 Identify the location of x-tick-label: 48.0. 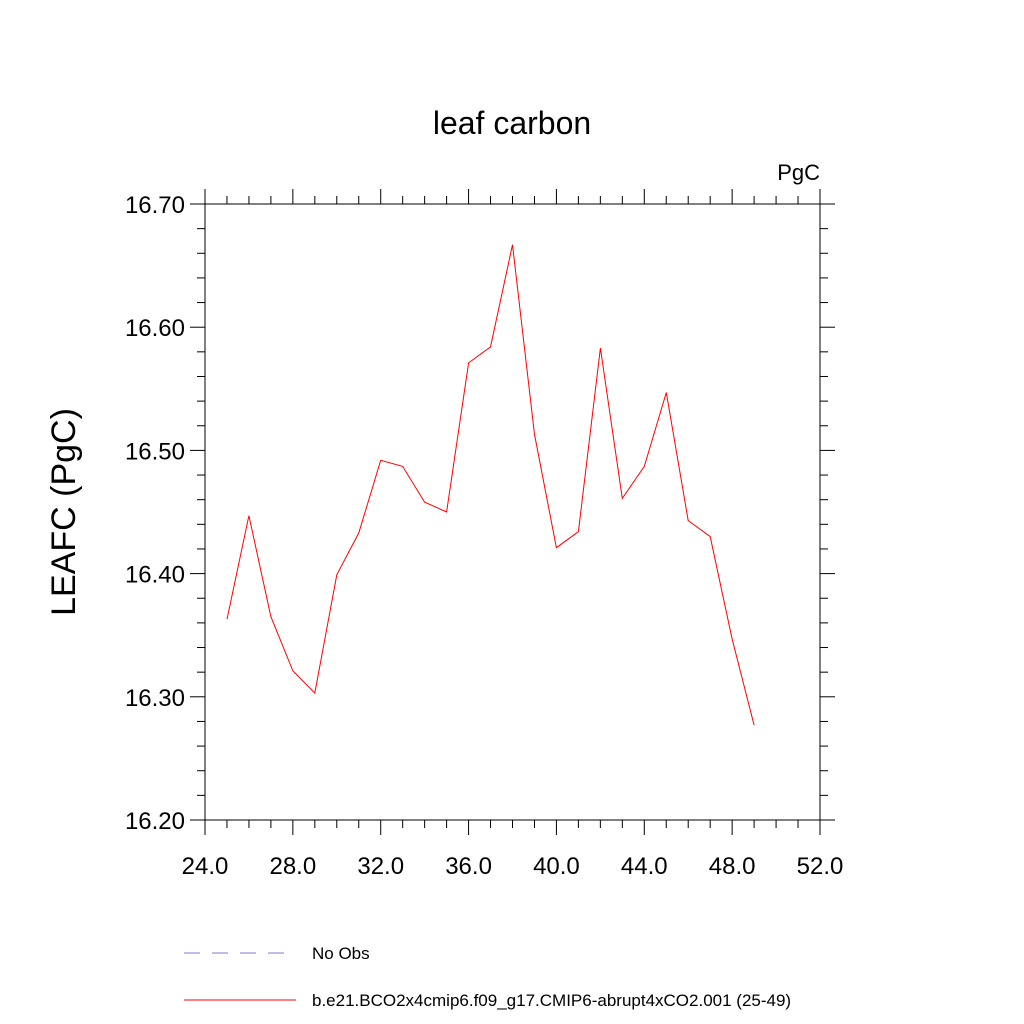
(732, 866).